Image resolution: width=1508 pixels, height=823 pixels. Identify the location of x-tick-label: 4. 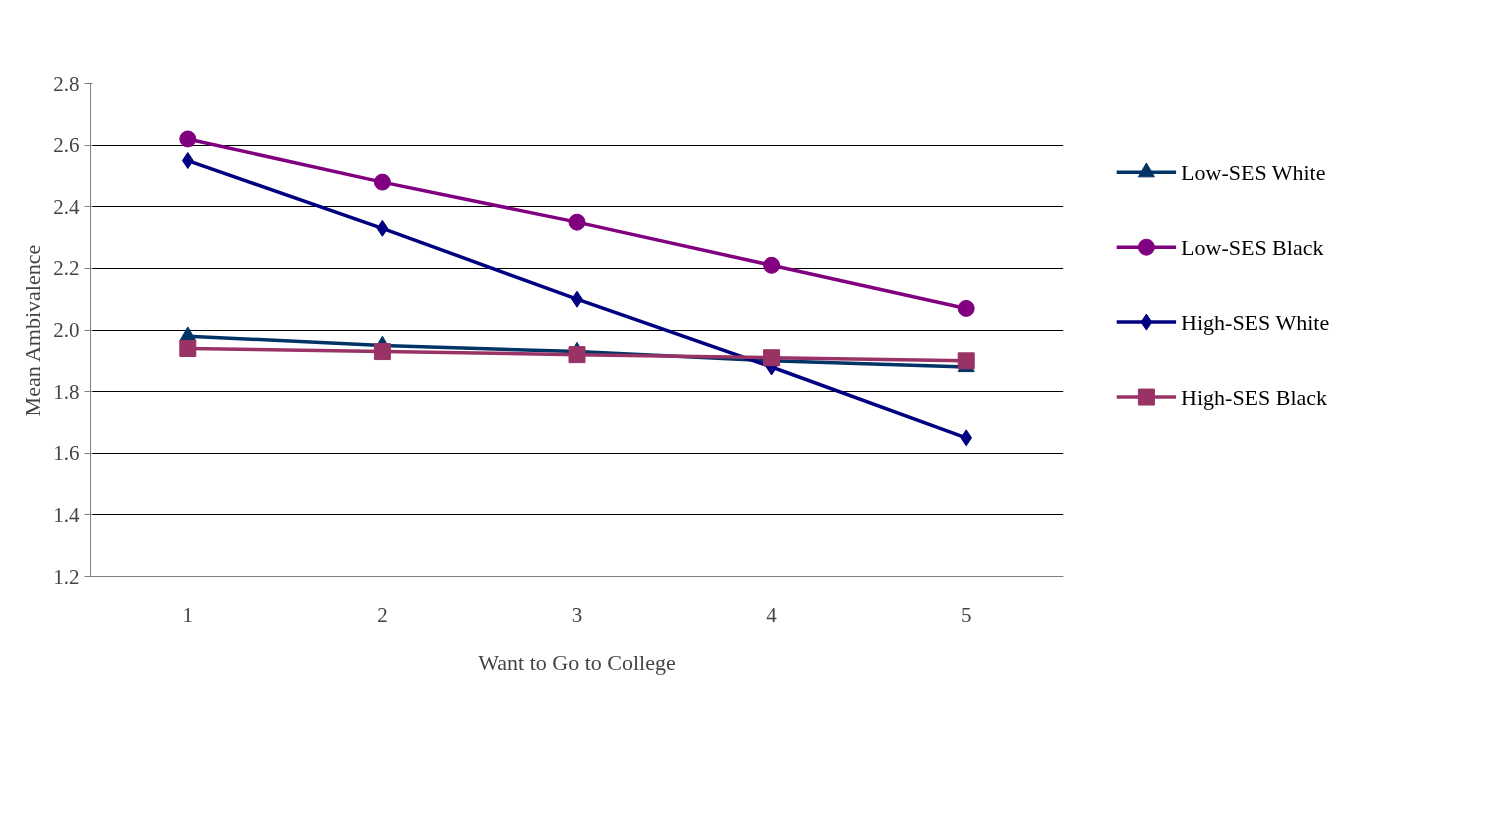
(772, 614).